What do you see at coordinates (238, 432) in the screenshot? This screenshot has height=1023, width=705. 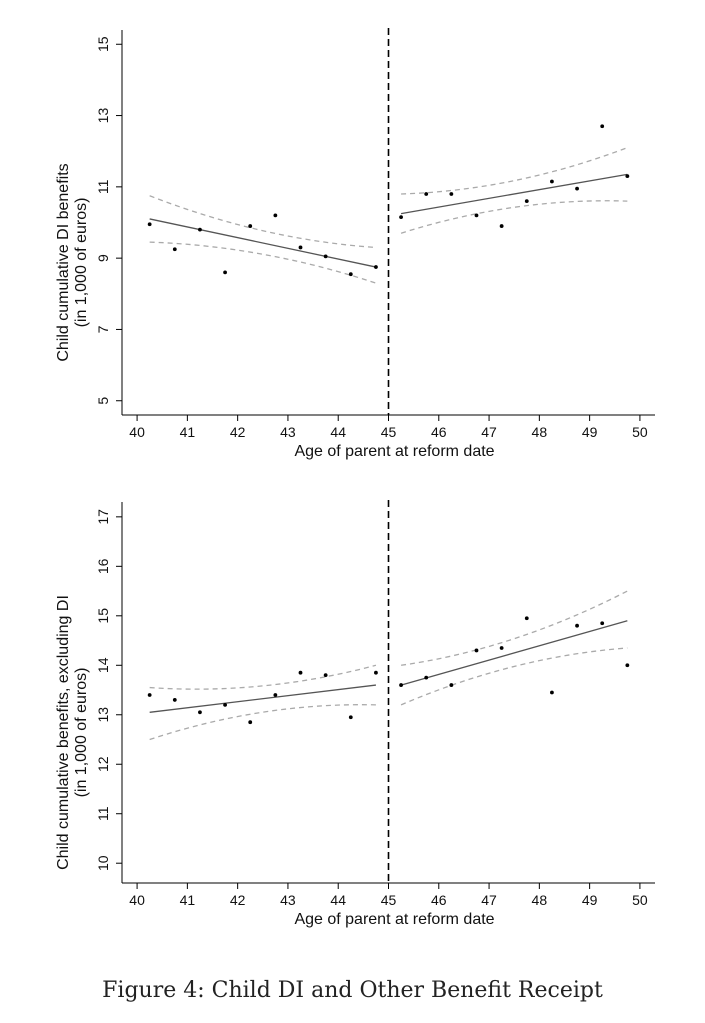 I see `chart1-x-tick-label: 42` at bounding box center [238, 432].